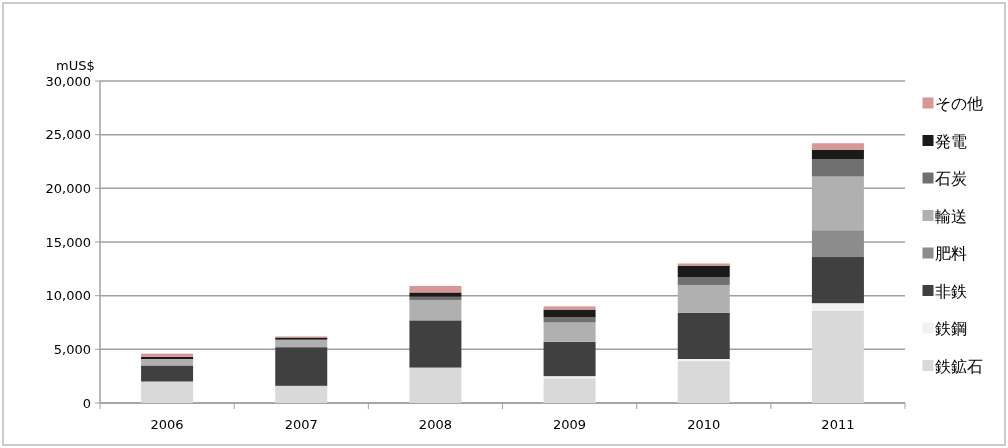 The width and height of the screenshot is (1008, 448). Describe the element at coordinates (75, 65) in the screenshot. I see `y-axis-title: mUS$` at that location.